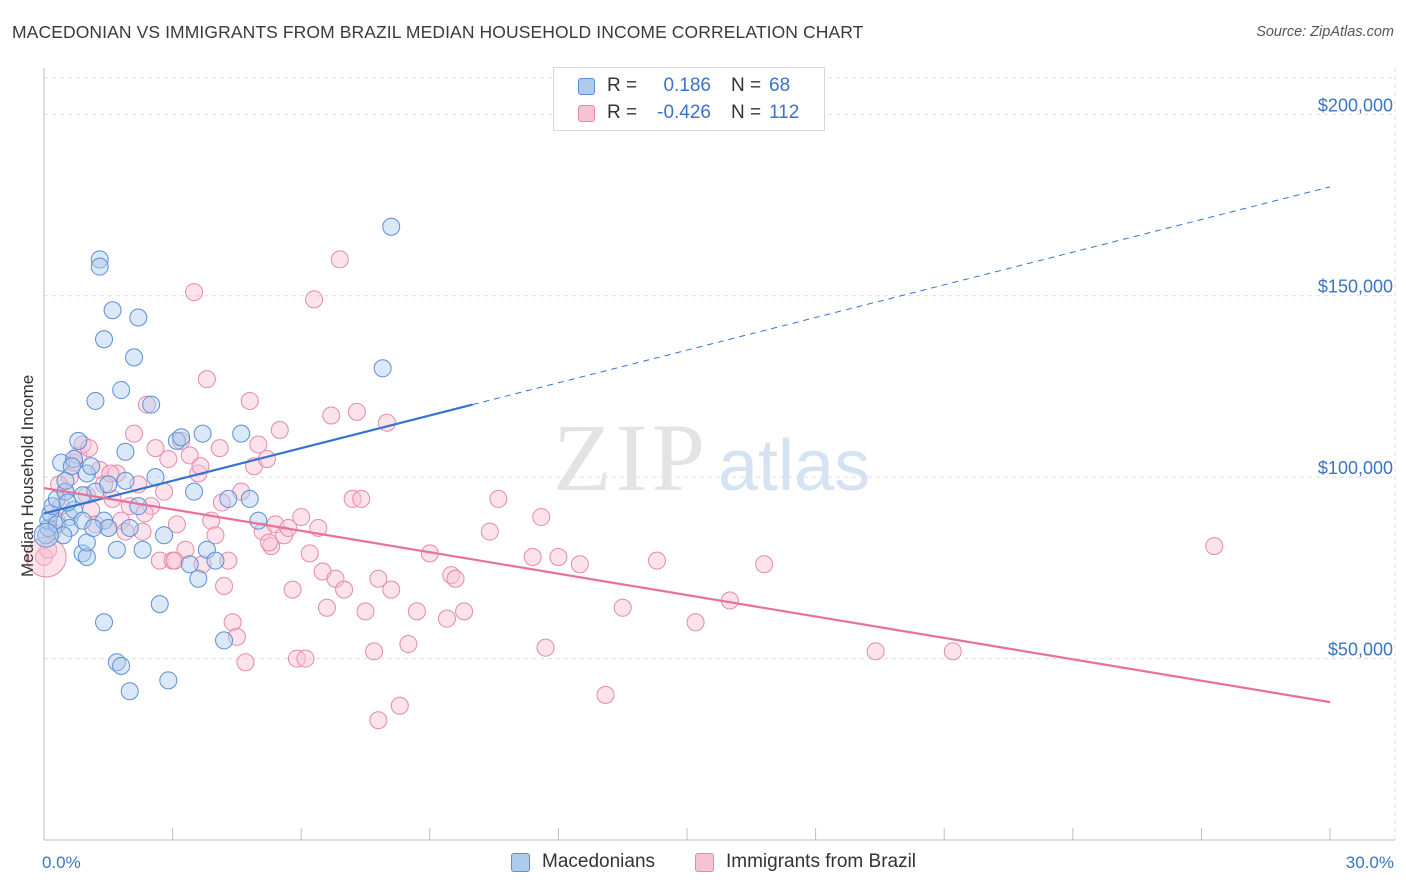 This screenshot has height=892, width=1406. Describe the element at coordinates (794, 466) in the screenshot. I see `watermark-atlas: atlas` at that location.